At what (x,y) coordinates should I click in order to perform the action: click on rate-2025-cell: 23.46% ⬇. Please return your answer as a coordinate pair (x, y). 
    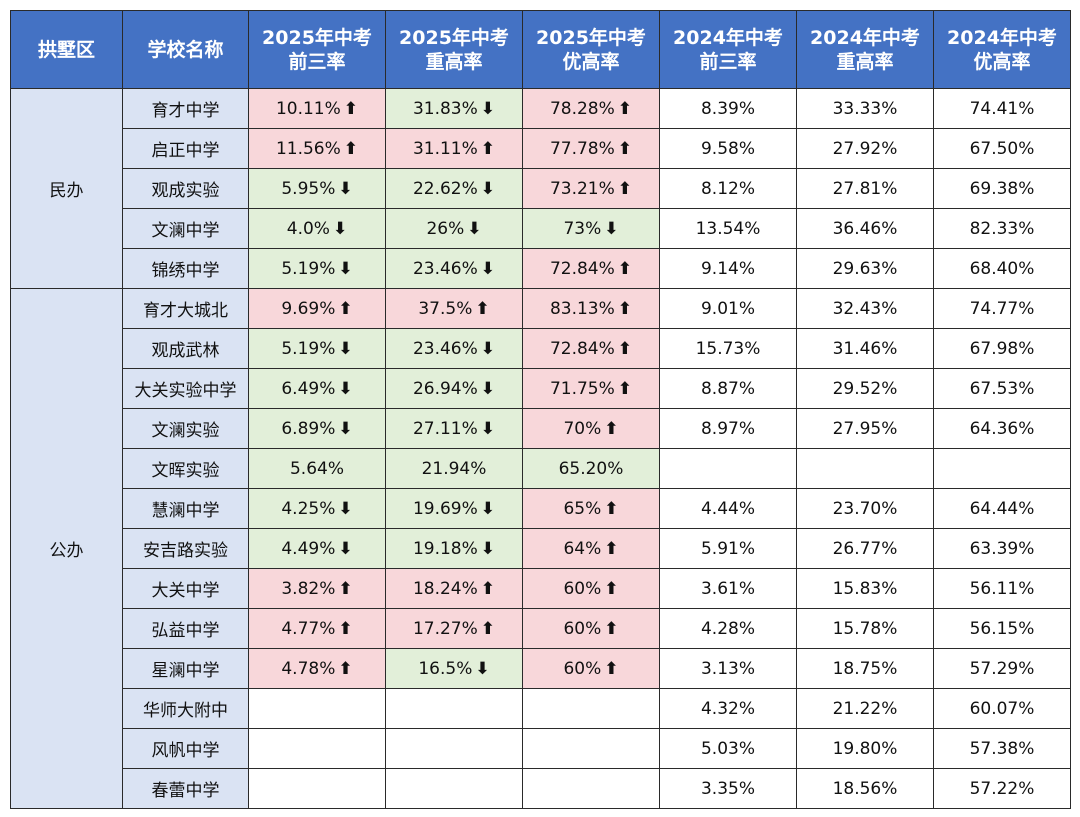
    Looking at the image, I should click on (454, 348).